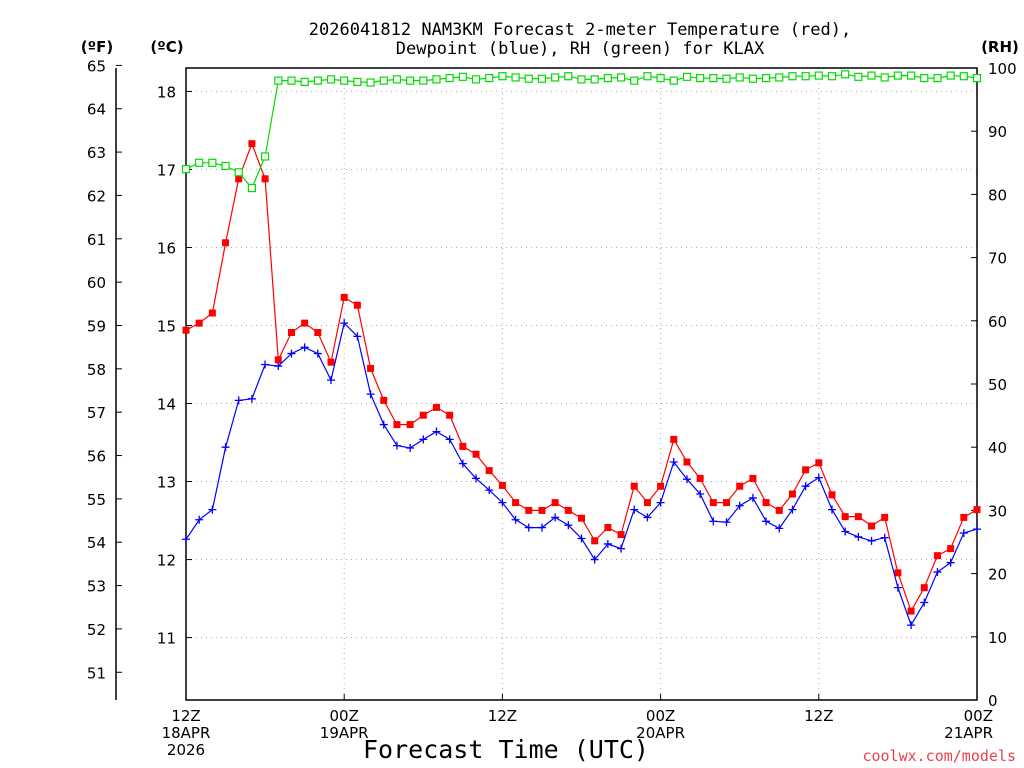  What do you see at coordinates (344, 716) in the screenshot?
I see `time-tick-label-12-0: 00Z` at bounding box center [344, 716].